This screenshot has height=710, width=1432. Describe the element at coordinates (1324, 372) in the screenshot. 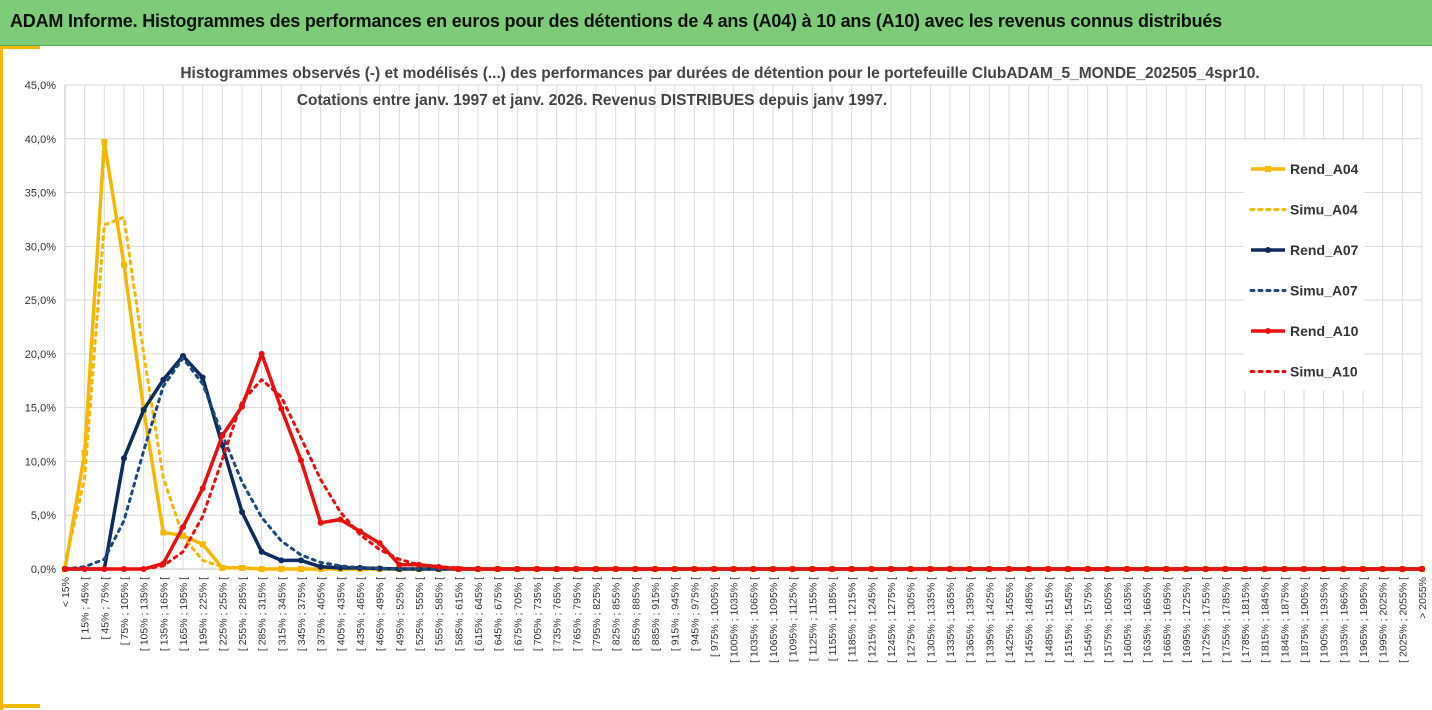

I see `legend-label-simu-a10: Simu_A10` at that location.